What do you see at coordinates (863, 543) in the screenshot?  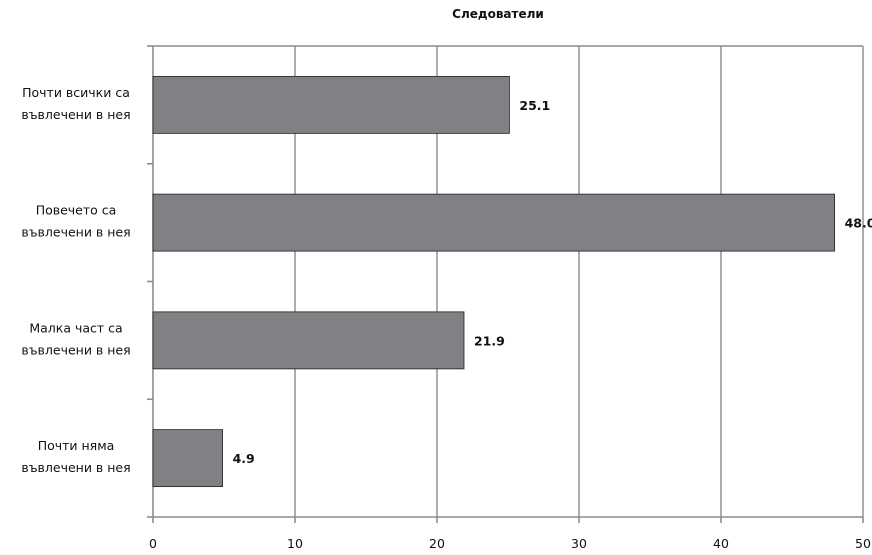 I see `x-tick-label: 50` at bounding box center [863, 543].